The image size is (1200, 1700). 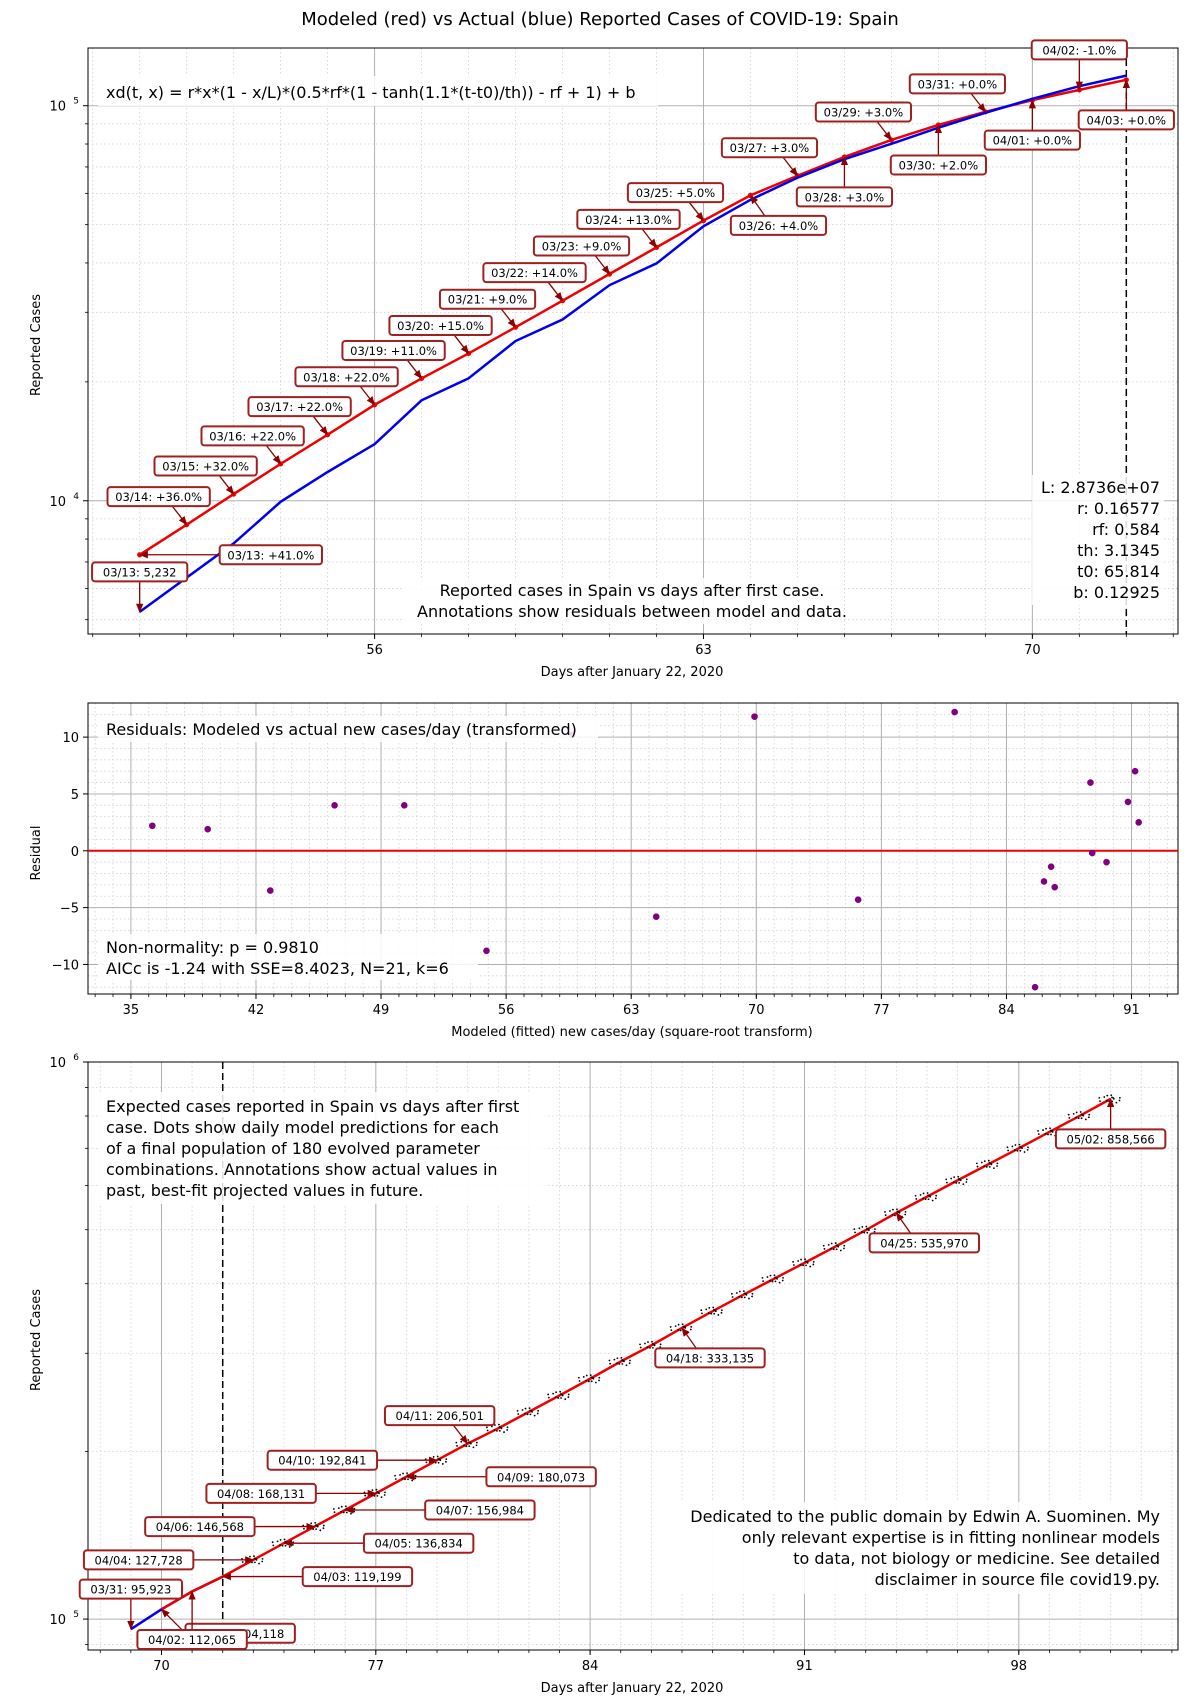 I want to click on p1-annotation-text: 03/24: +13.0%, so click(x=628, y=220).